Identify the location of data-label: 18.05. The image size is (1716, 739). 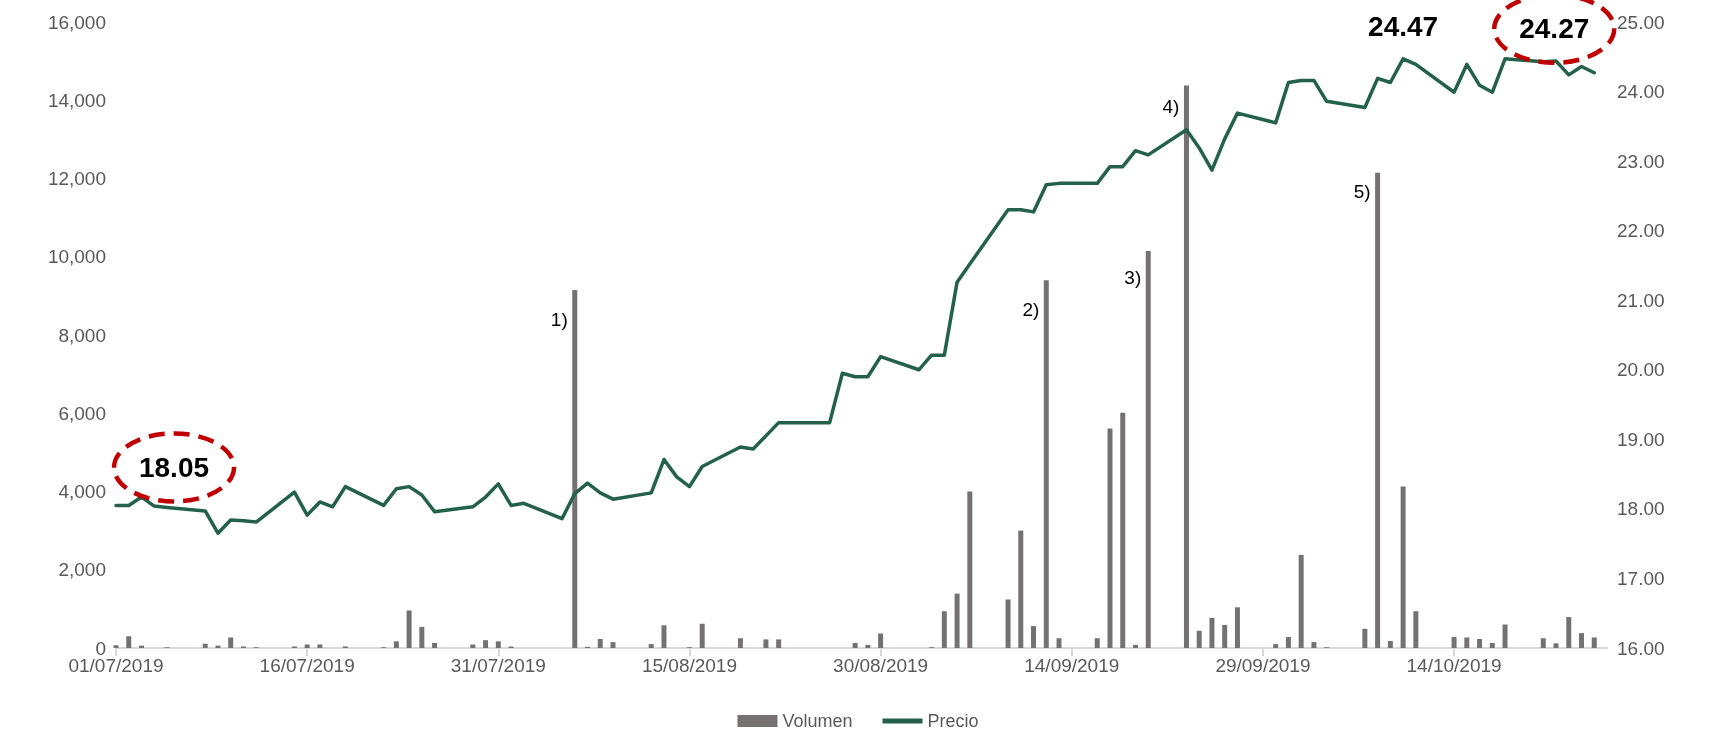
(174, 467).